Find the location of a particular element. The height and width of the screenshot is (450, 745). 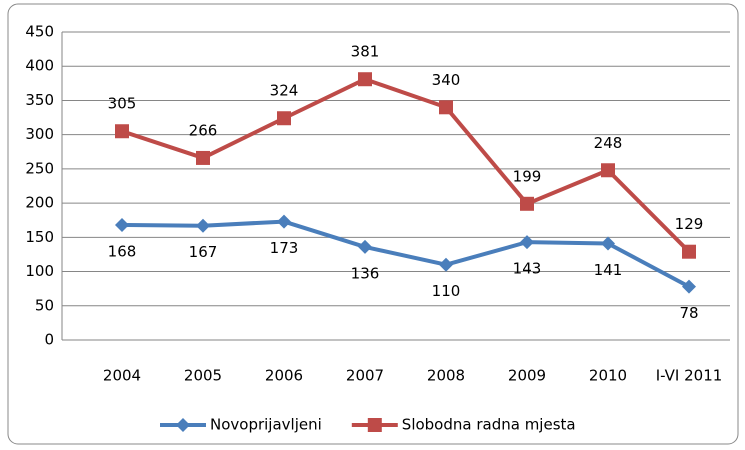

x-tick-label: 2005 is located at coordinates (203, 376).